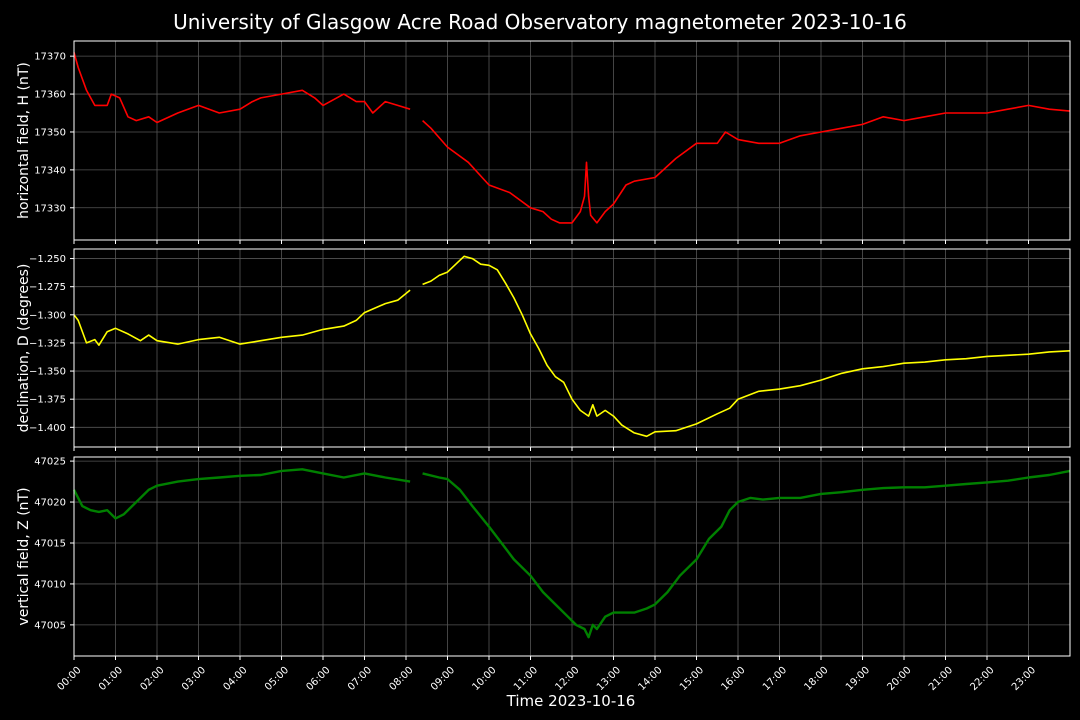  What do you see at coordinates (24, 556) in the screenshot?
I see `vertical-y-axis-label: vertical field, Z (nT)` at bounding box center [24, 556].